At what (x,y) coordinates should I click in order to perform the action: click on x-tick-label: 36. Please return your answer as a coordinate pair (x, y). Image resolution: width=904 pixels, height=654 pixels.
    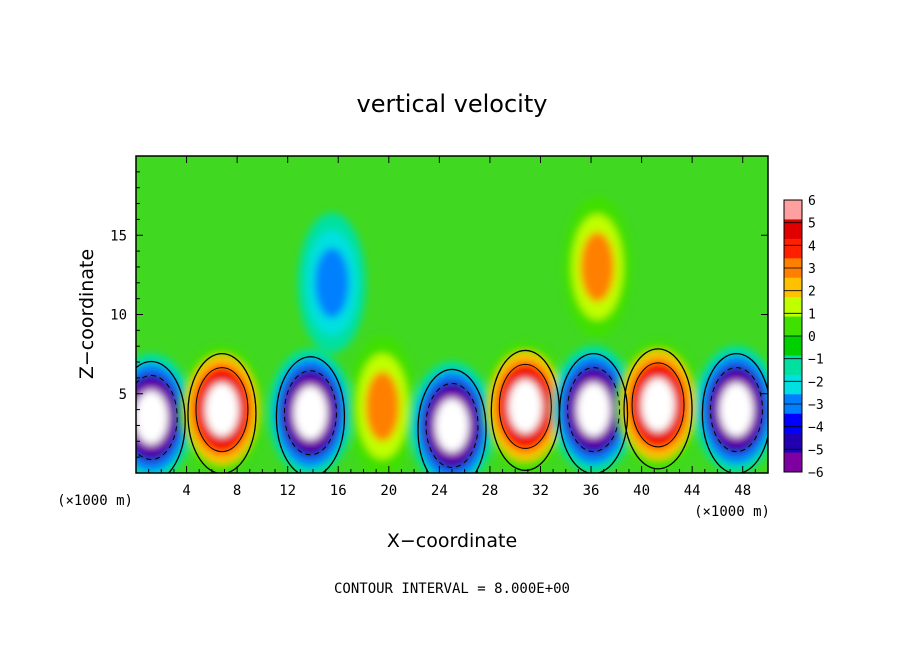
    Looking at the image, I should click on (591, 491).